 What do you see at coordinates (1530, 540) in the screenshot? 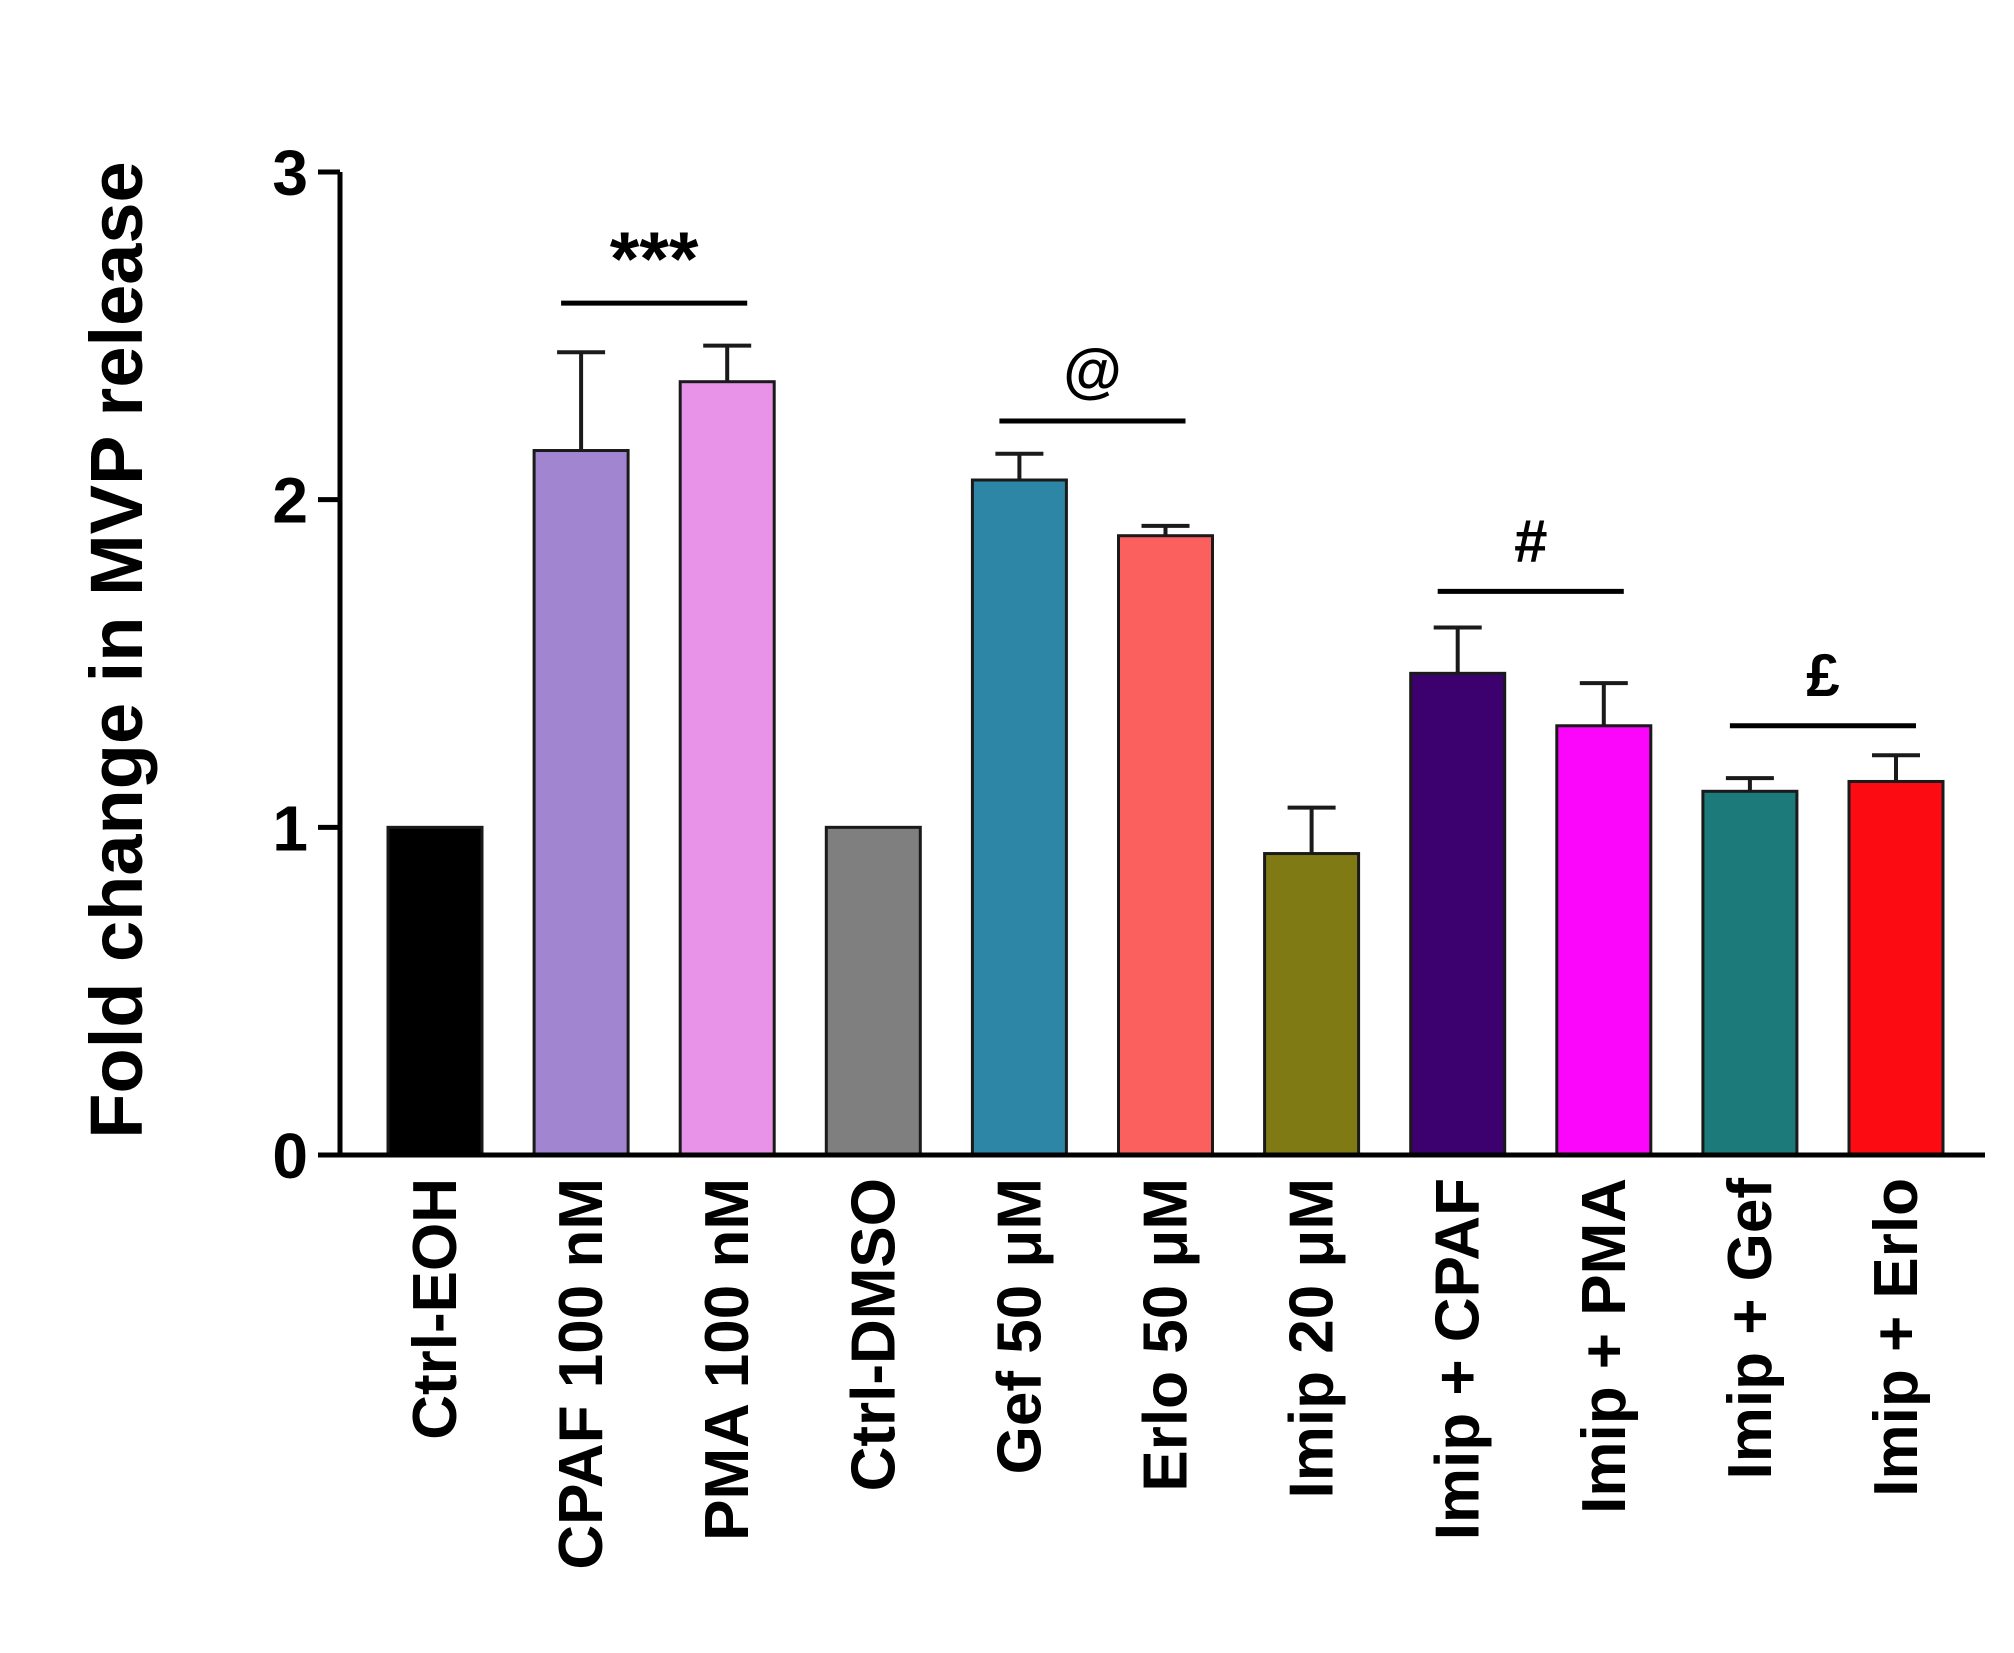
I see `significance-label: #` at bounding box center [1530, 540].